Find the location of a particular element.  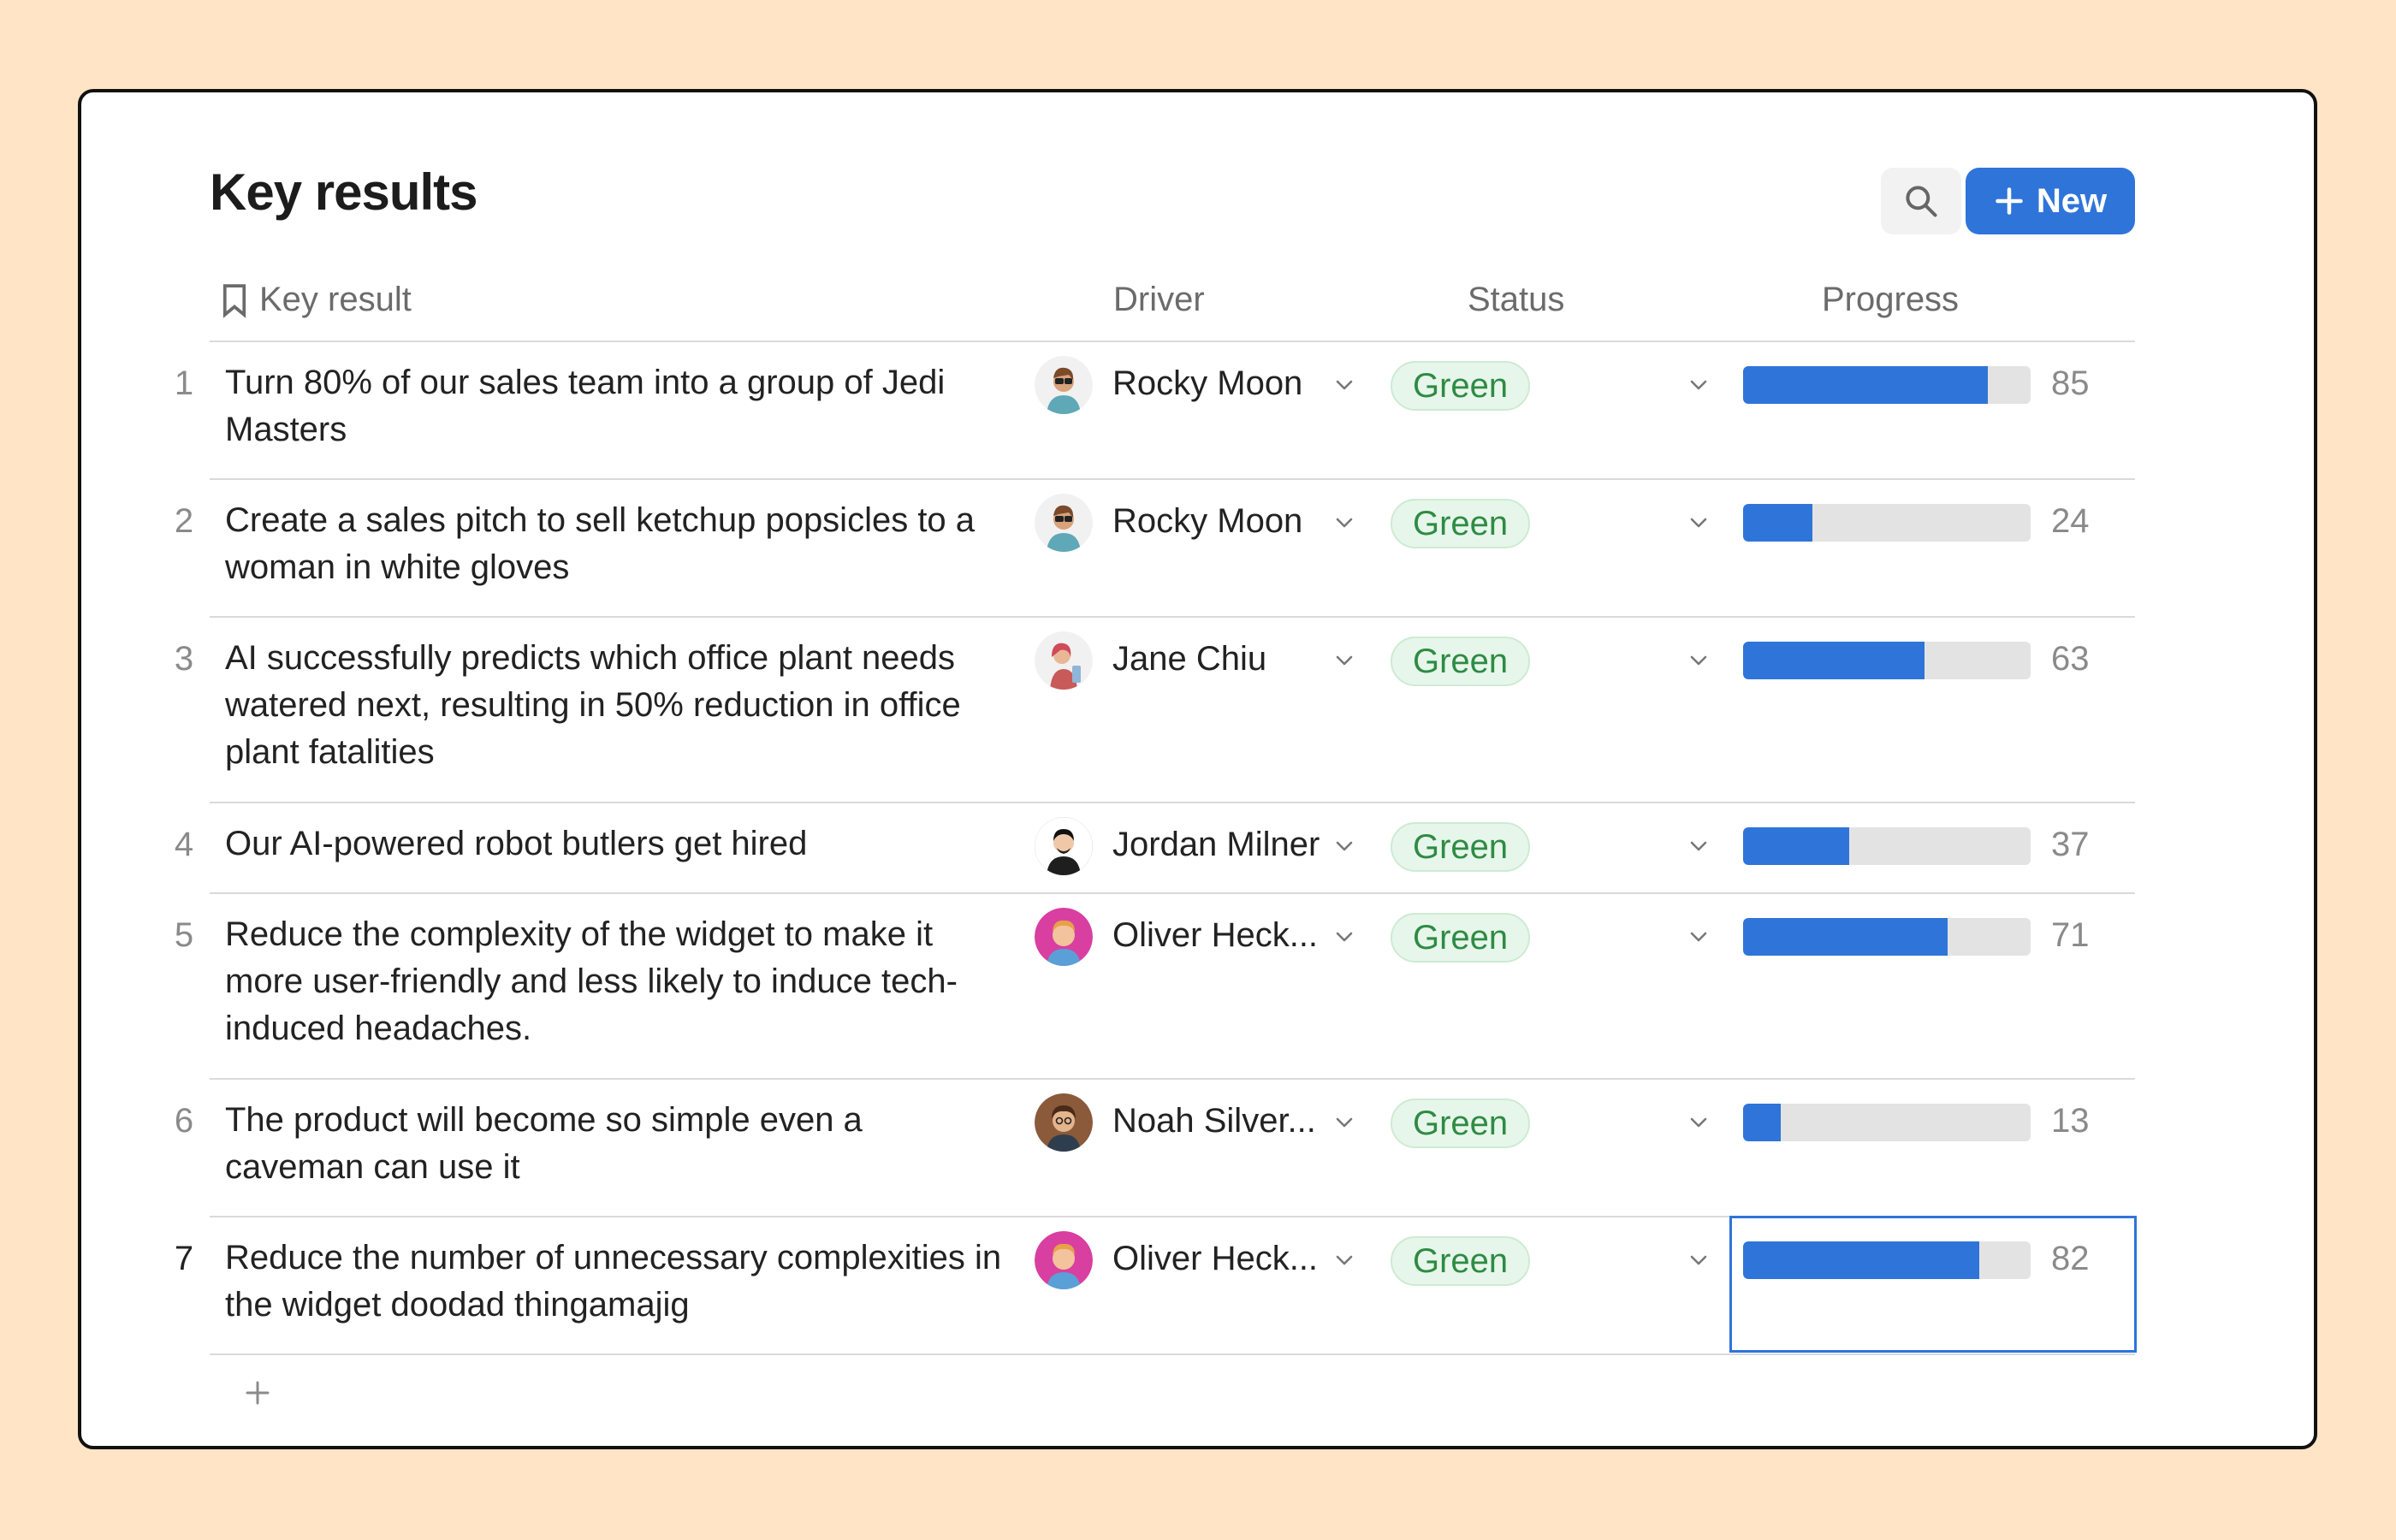

search-icon is located at coordinates (1921, 201).